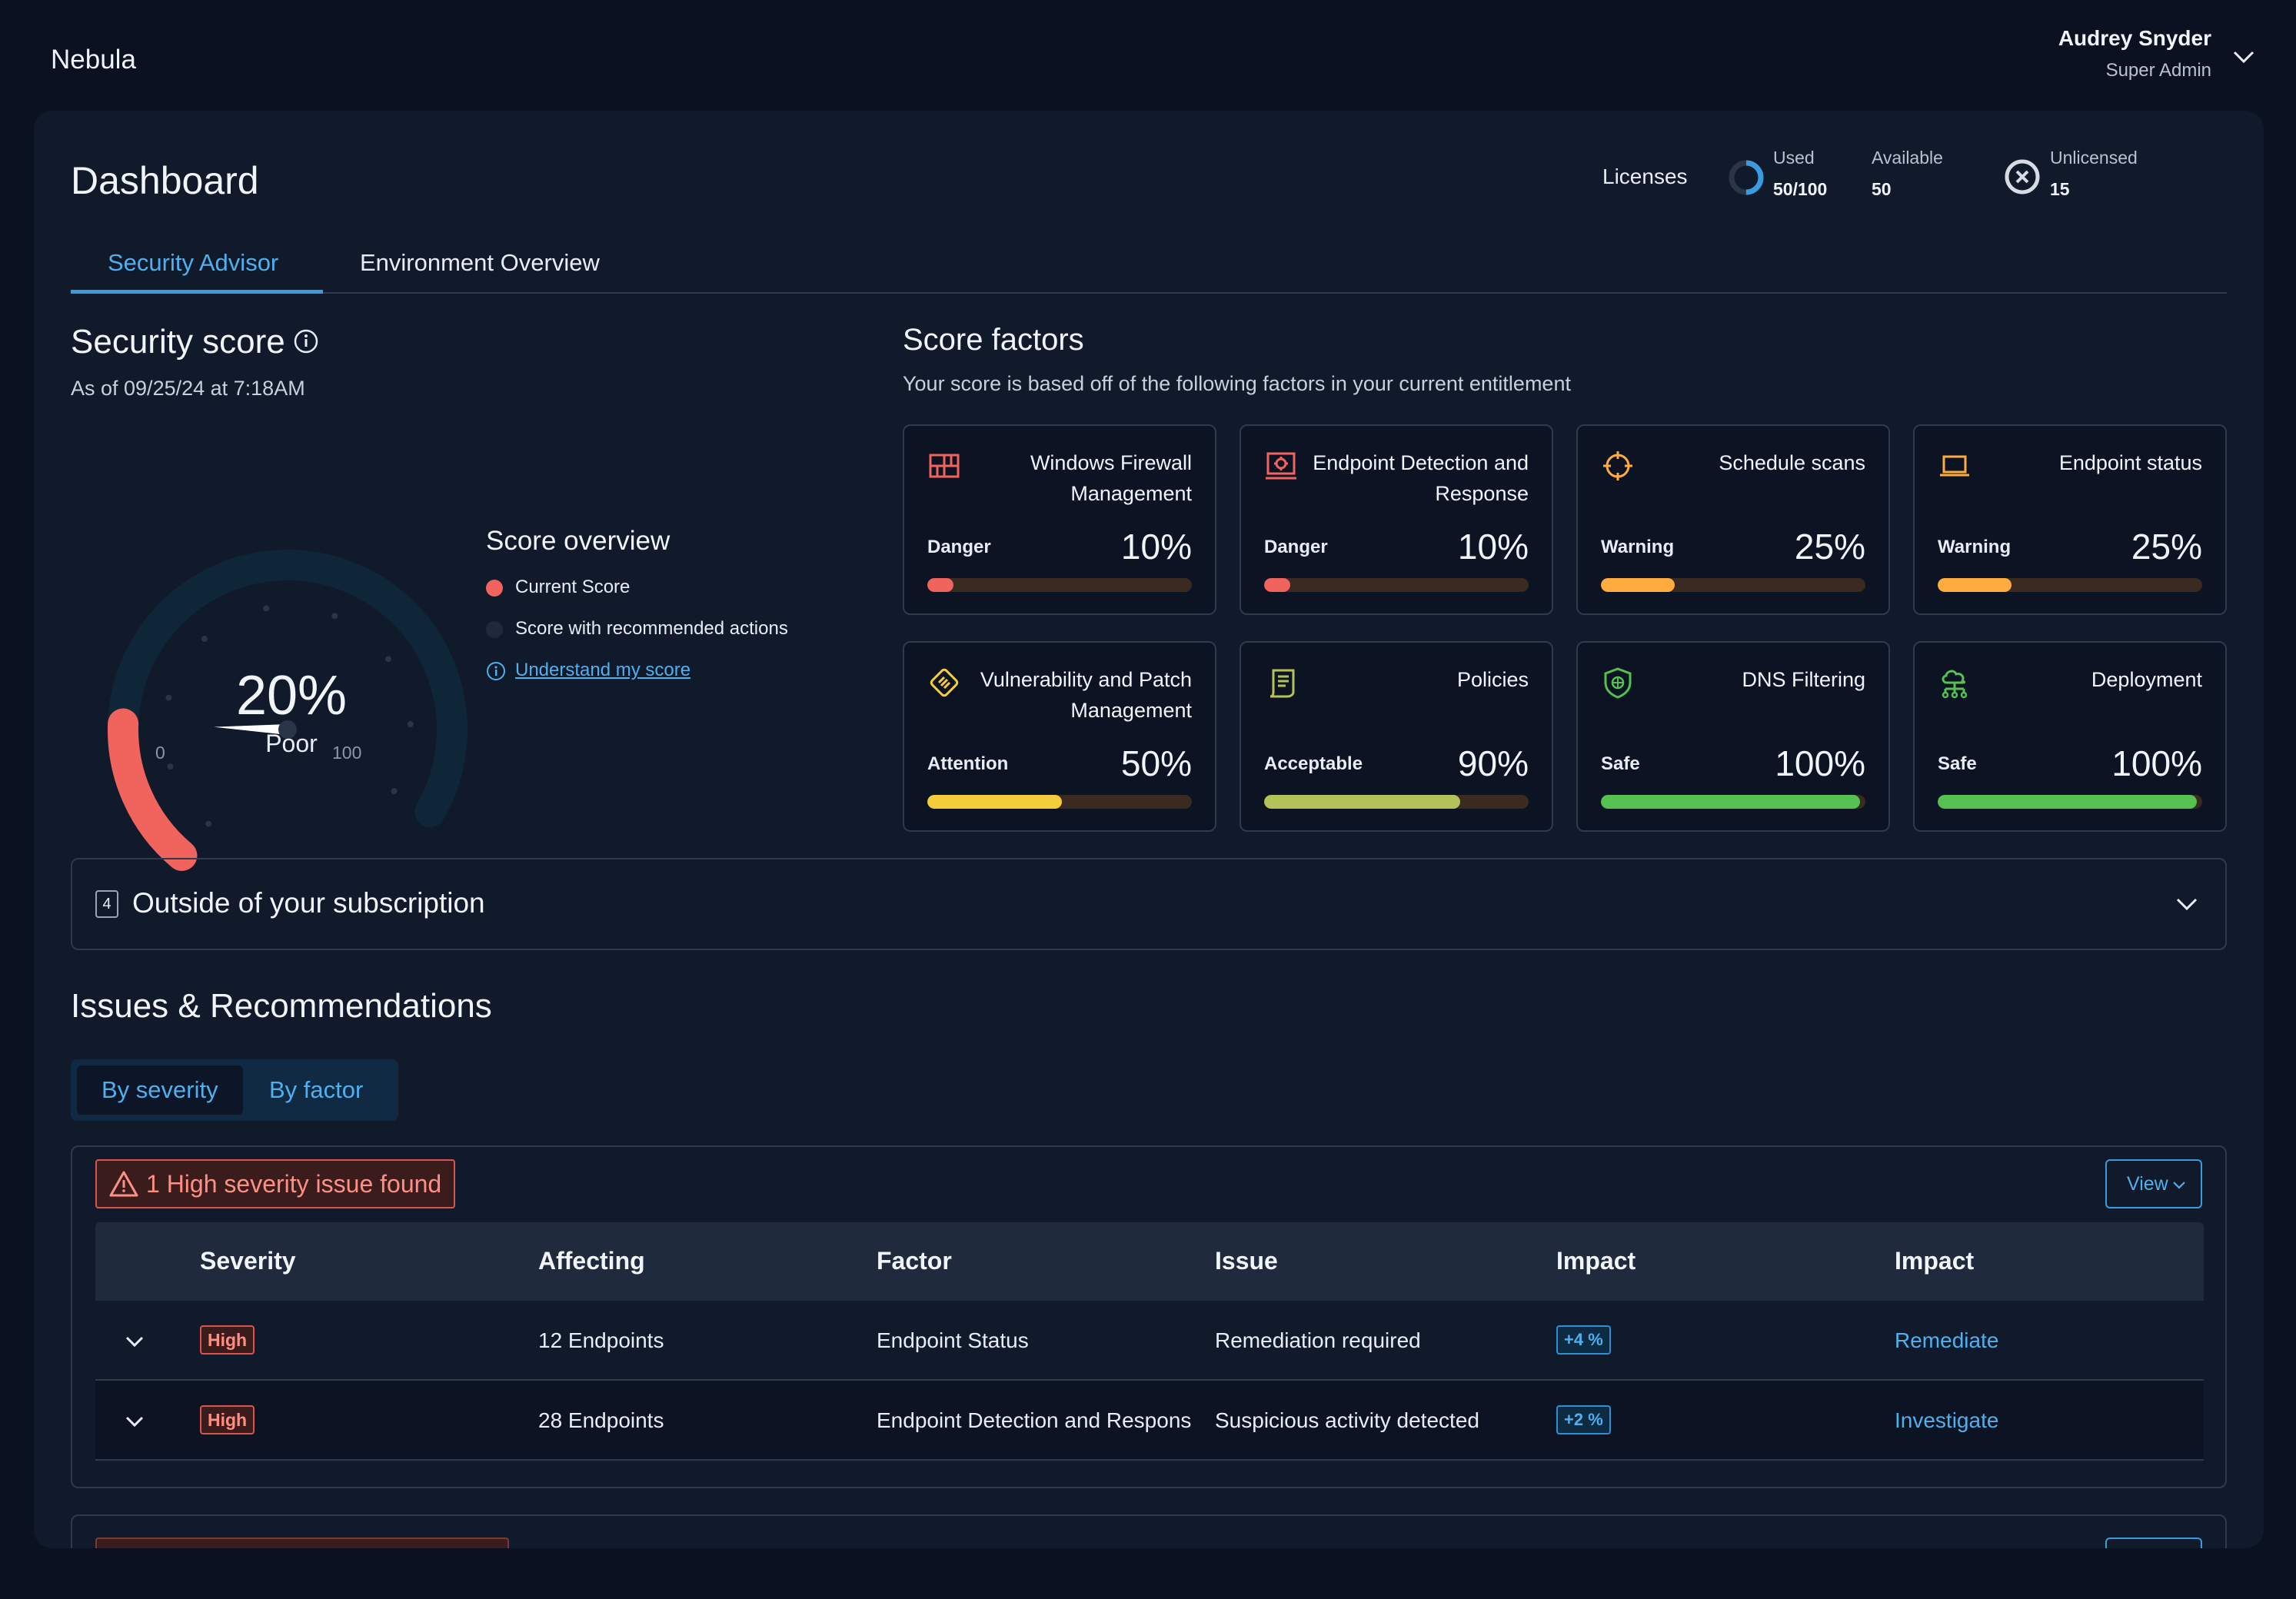 The height and width of the screenshot is (1599, 2296). Describe the element at coordinates (944, 682) in the screenshot. I see `patch-icon` at that location.